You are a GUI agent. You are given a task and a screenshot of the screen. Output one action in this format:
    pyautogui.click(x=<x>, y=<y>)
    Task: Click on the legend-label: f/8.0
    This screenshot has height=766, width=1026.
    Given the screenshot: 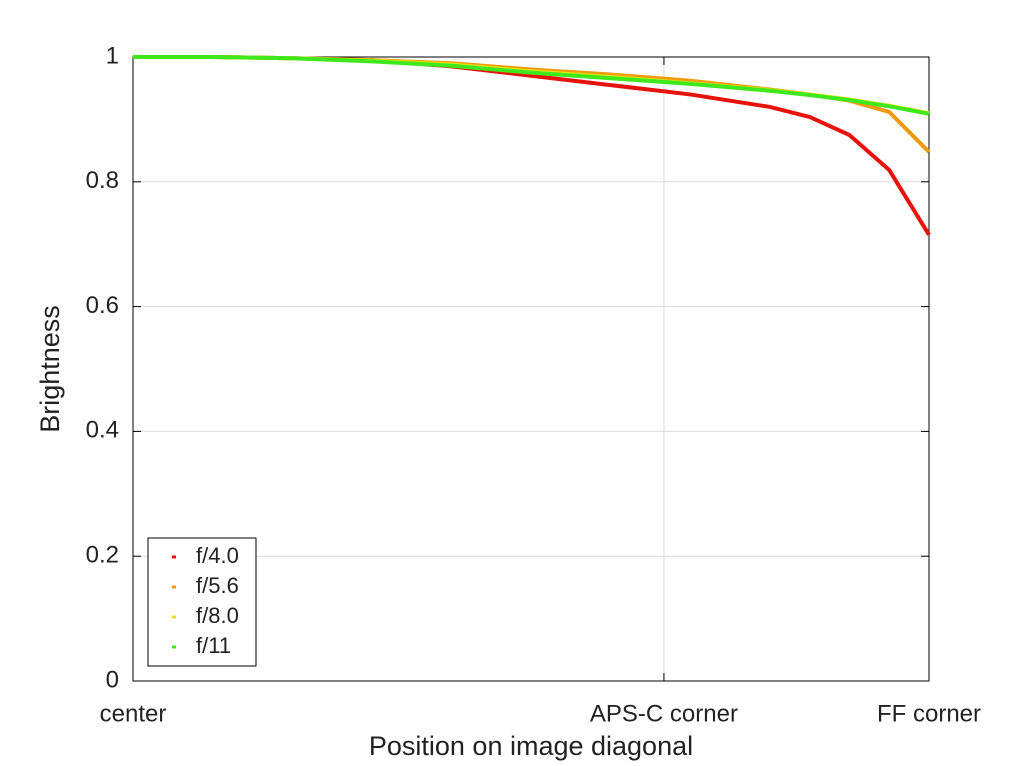 What is the action you would take?
    pyautogui.click(x=217, y=615)
    